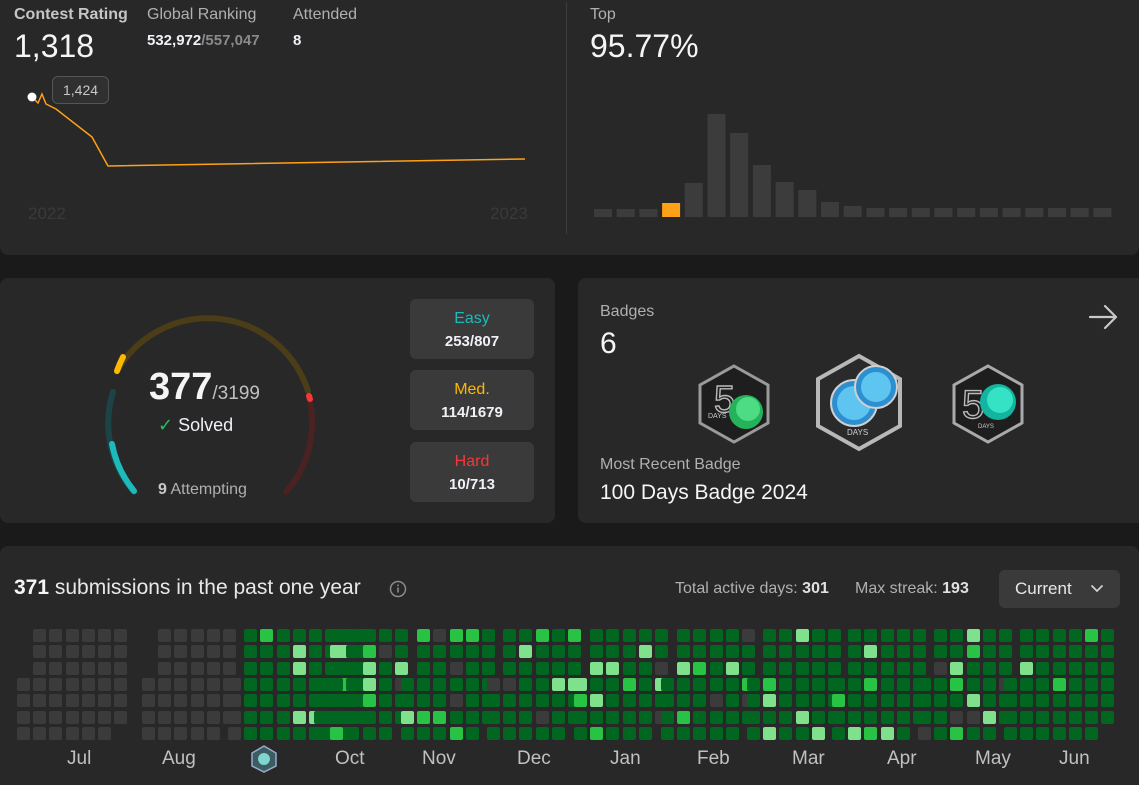 This screenshot has height=785, width=1139. Describe the element at coordinates (734, 404) in the screenshot. I see `50-days-badge-icon: 5 DAYS` at that location.